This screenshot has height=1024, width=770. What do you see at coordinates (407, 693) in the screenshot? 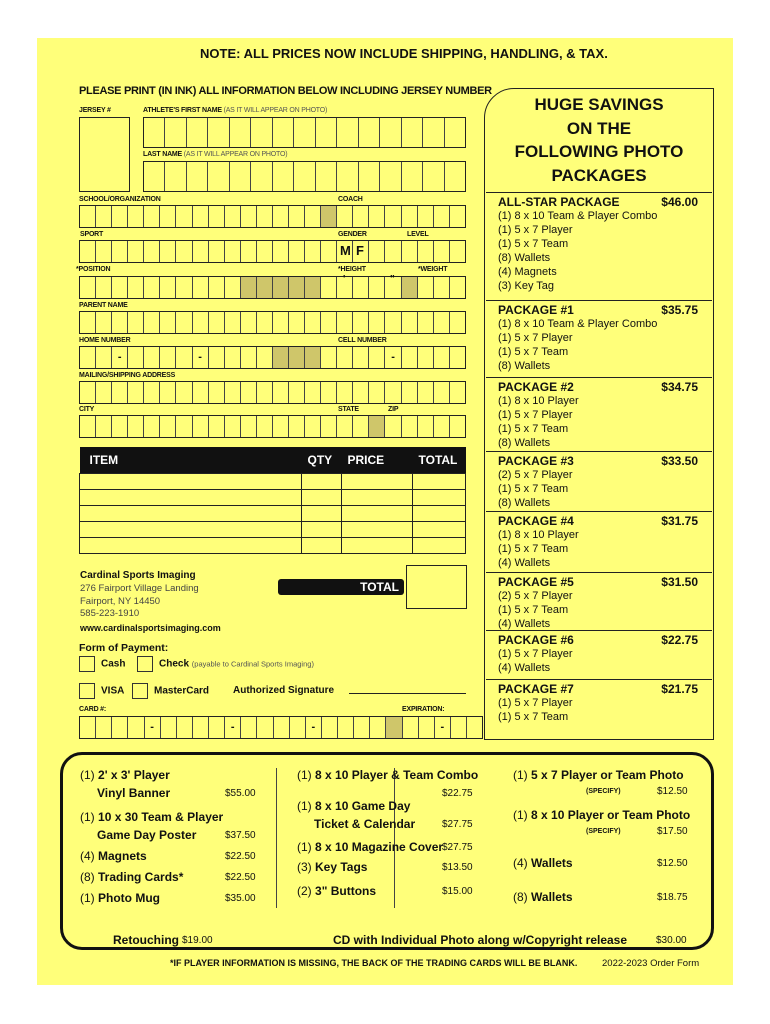
I see `signature-line` at bounding box center [407, 693].